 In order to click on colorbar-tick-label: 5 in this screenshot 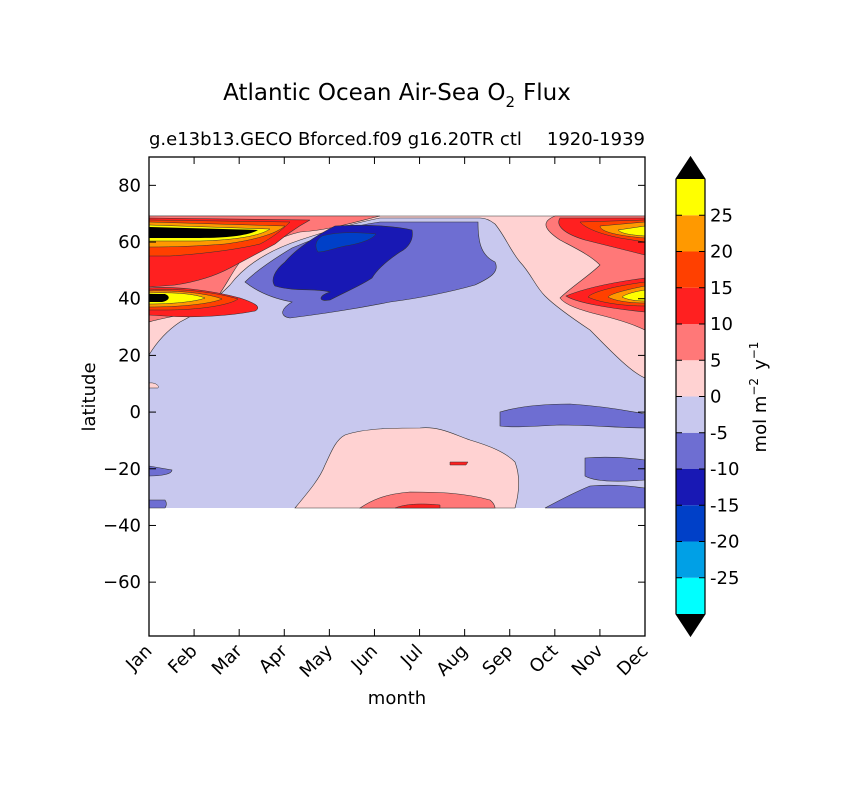, I will do `click(715, 360)`.